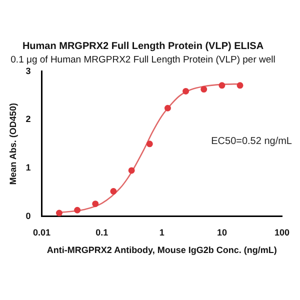  Describe the element at coordinates (161, 232) in the screenshot. I see `x-tick-label: 1` at that location.